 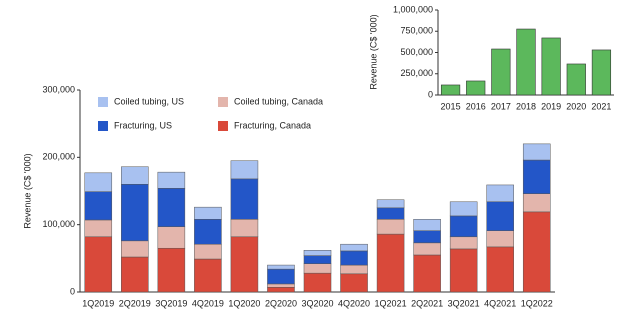 What do you see at coordinates (281, 303) in the screenshot?
I see `x-tick-label: 2Q2020` at bounding box center [281, 303].